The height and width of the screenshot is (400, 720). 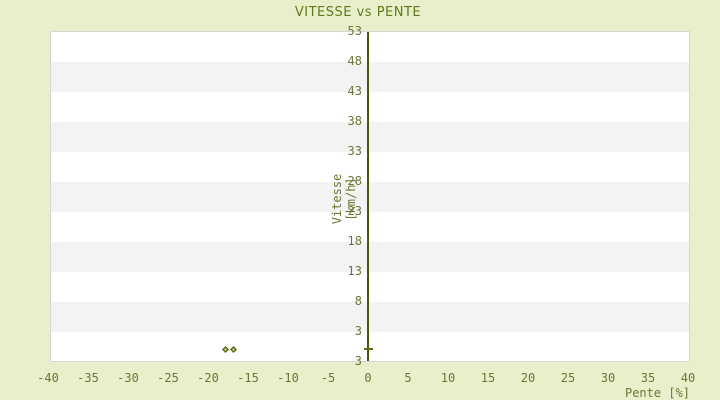 I want to click on x-tick-label: 35, so click(x=648, y=378).